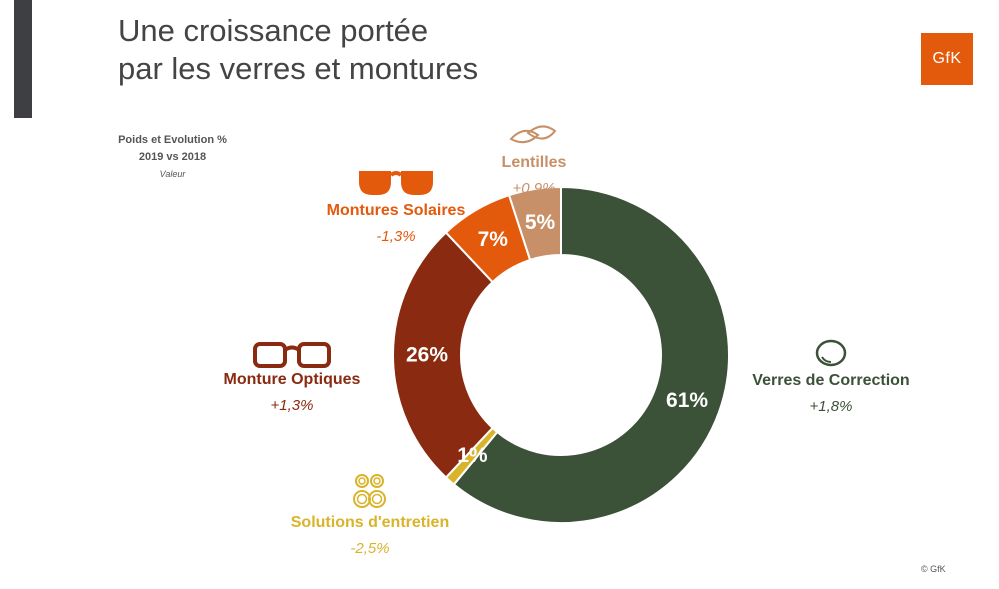 The image size is (999, 589). What do you see at coordinates (172, 174) in the screenshot?
I see `subtitle-line-3: Valeur` at bounding box center [172, 174].